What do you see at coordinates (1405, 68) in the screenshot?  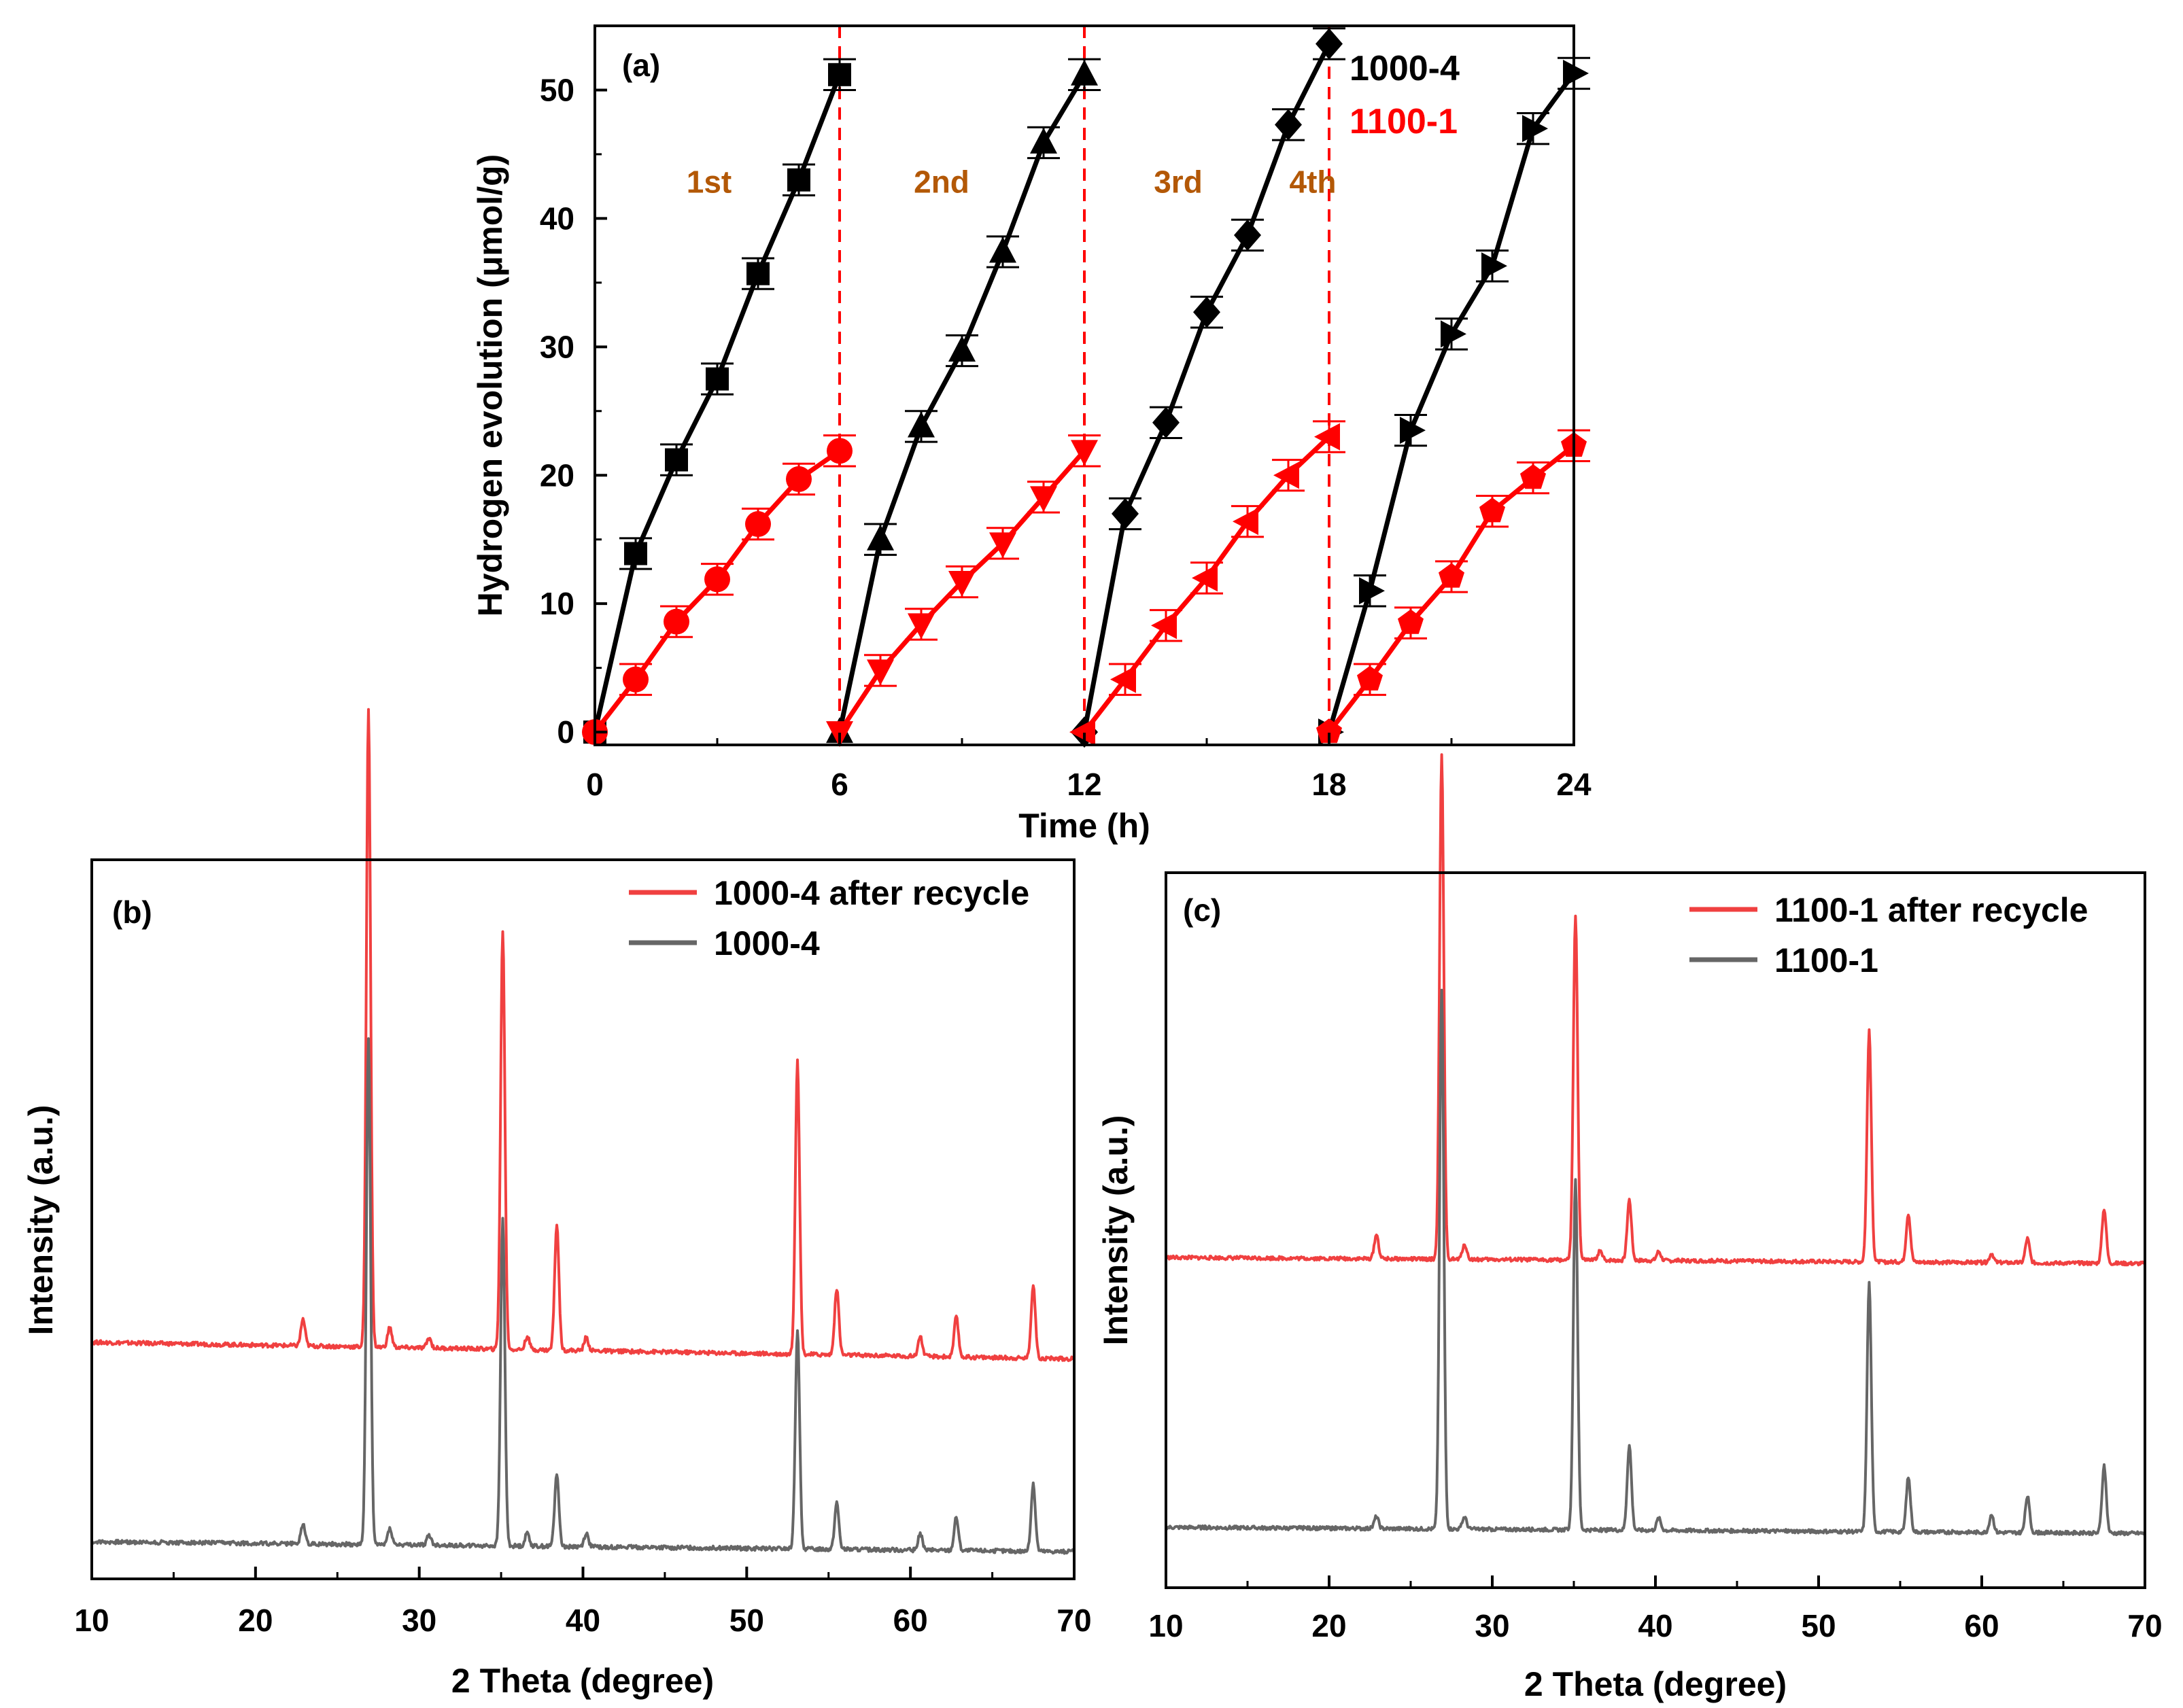 I see `legend-a-1000-4: 1000-4` at bounding box center [1405, 68].